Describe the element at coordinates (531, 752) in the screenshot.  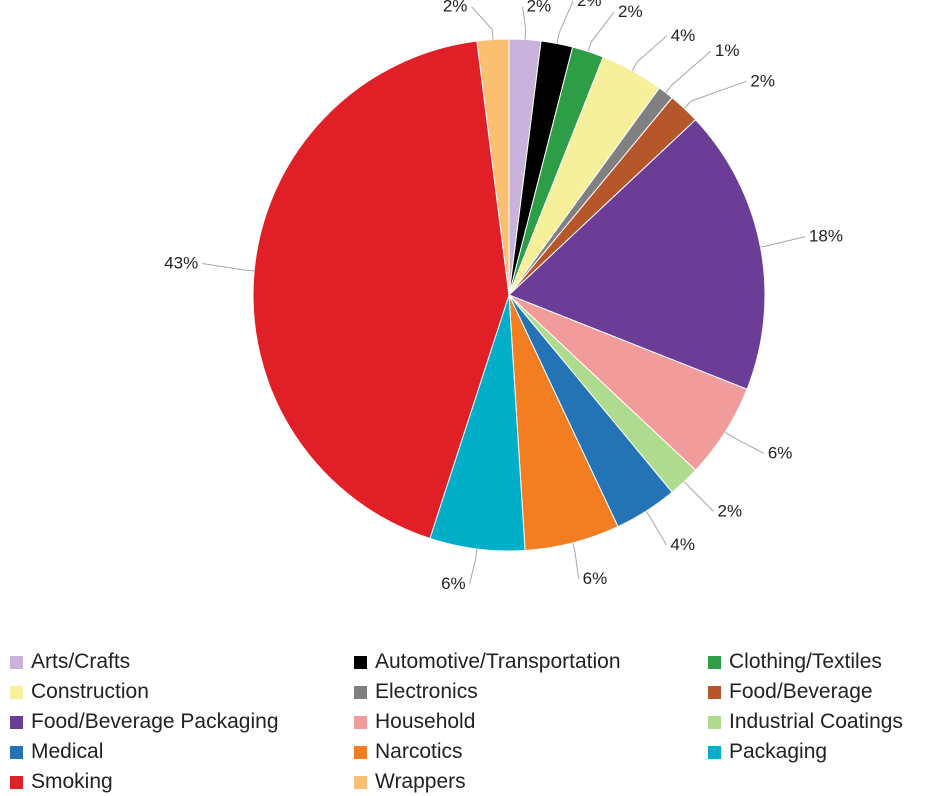
I see `legend-item-narcotics: Narcotics` at that location.